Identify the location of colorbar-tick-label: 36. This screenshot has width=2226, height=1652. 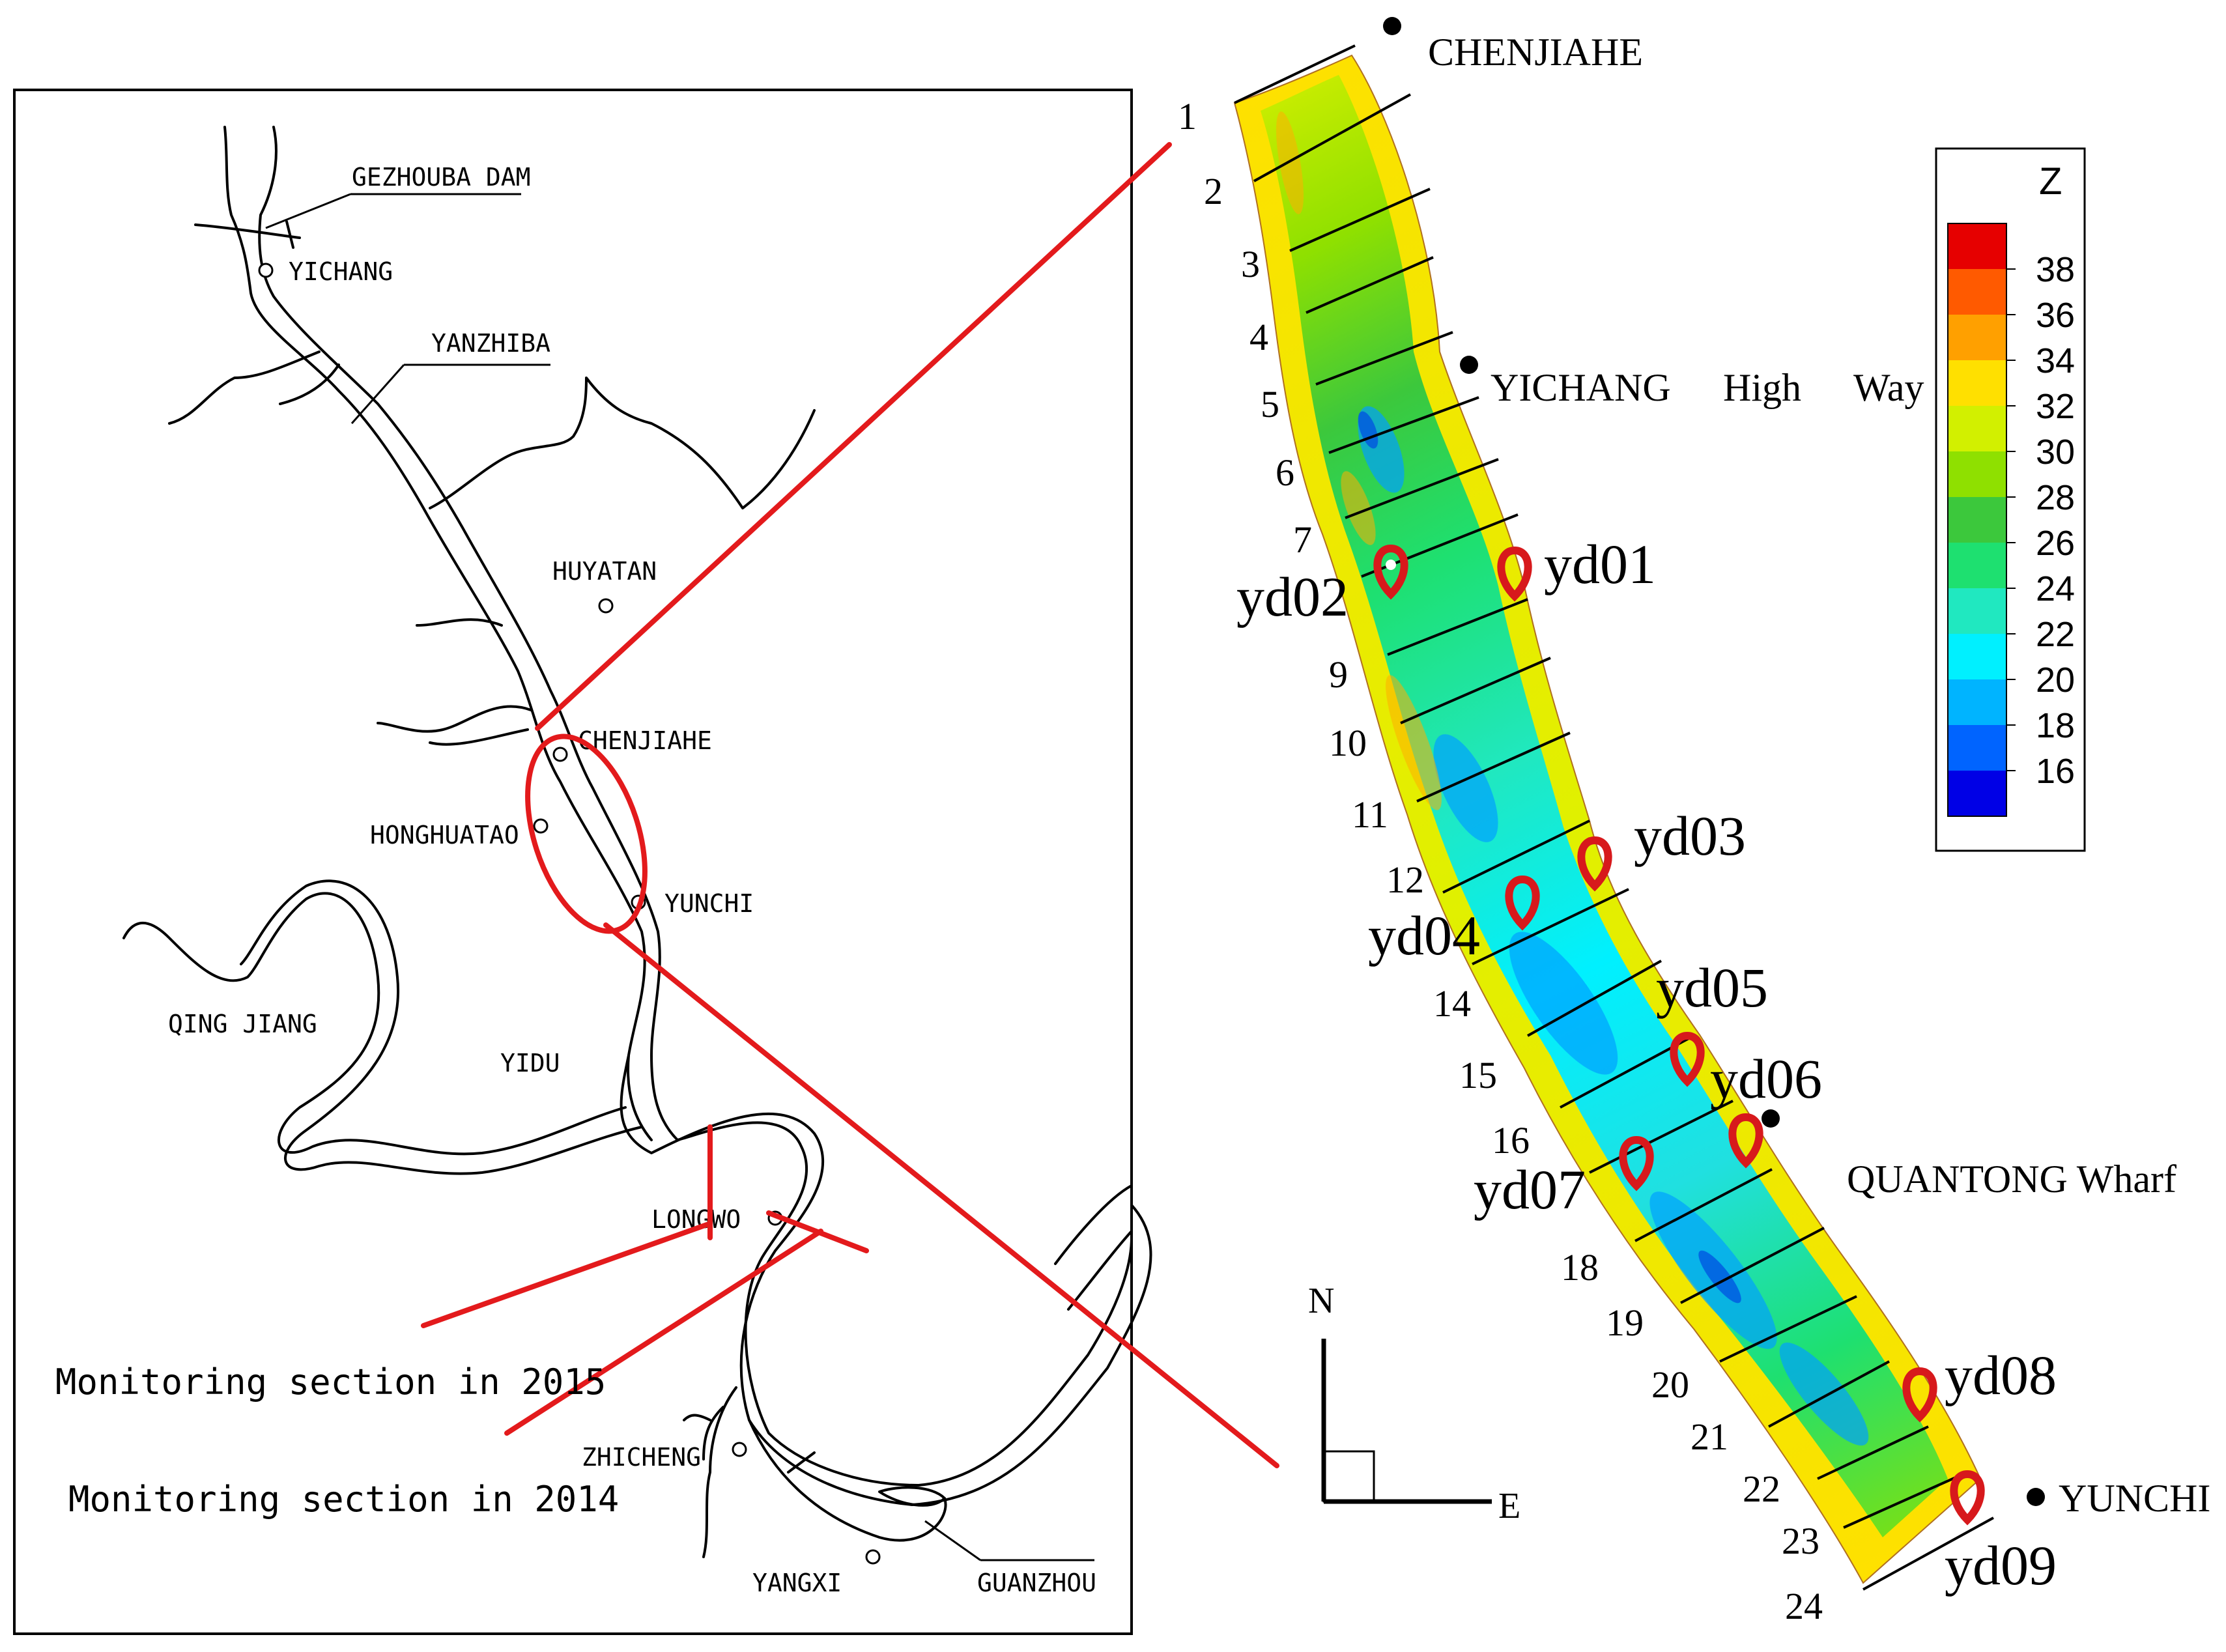
(2056, 315).